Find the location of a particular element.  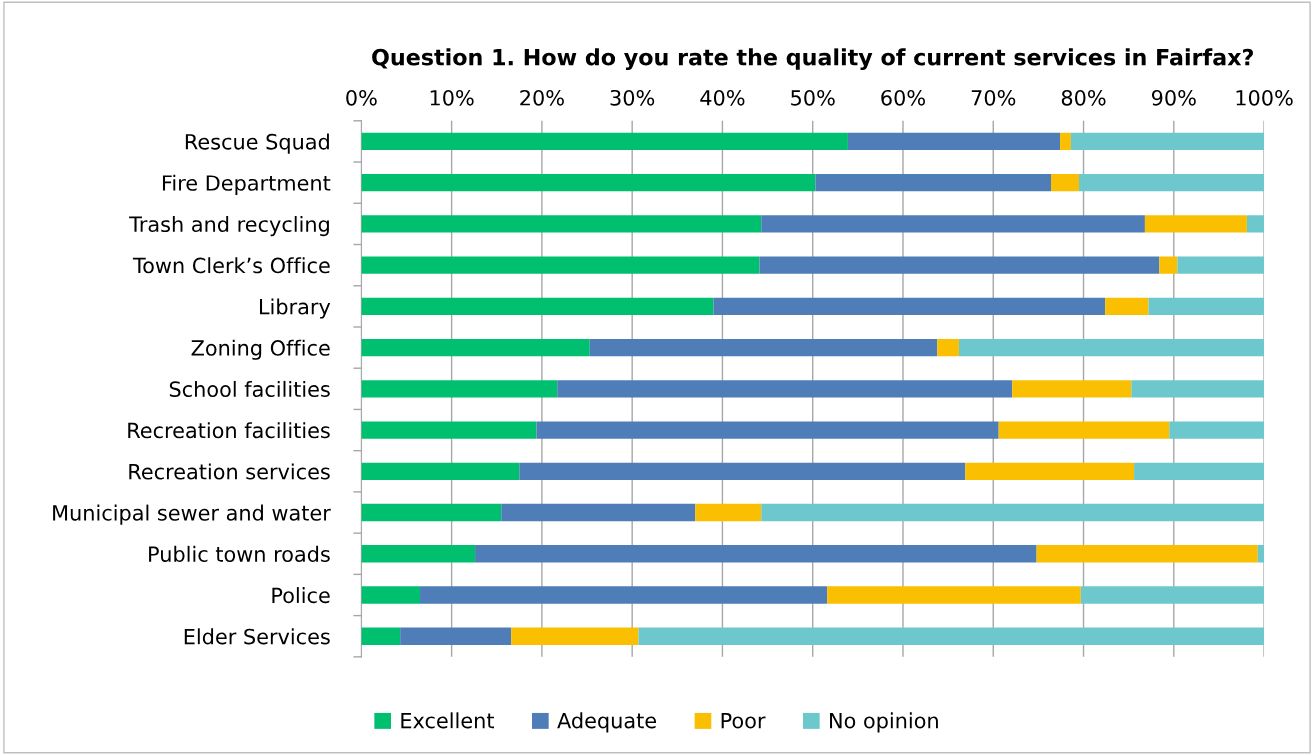

y-tick-label: Trash and recycling is located at coordinates (229, 226).